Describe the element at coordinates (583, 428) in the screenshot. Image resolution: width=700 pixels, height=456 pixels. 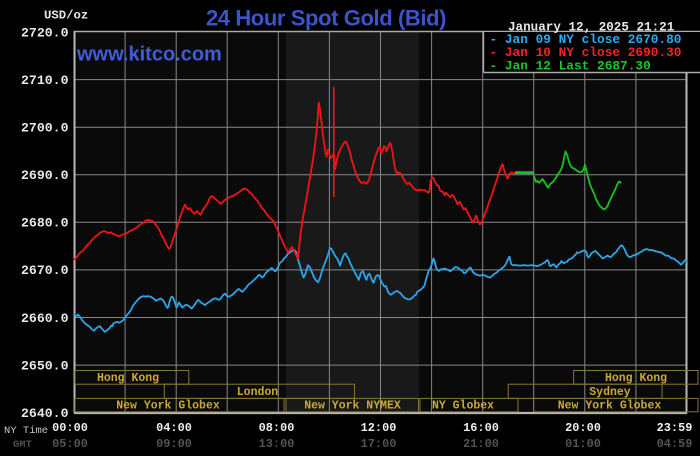
I see `svg-text: 20:00` at that location.